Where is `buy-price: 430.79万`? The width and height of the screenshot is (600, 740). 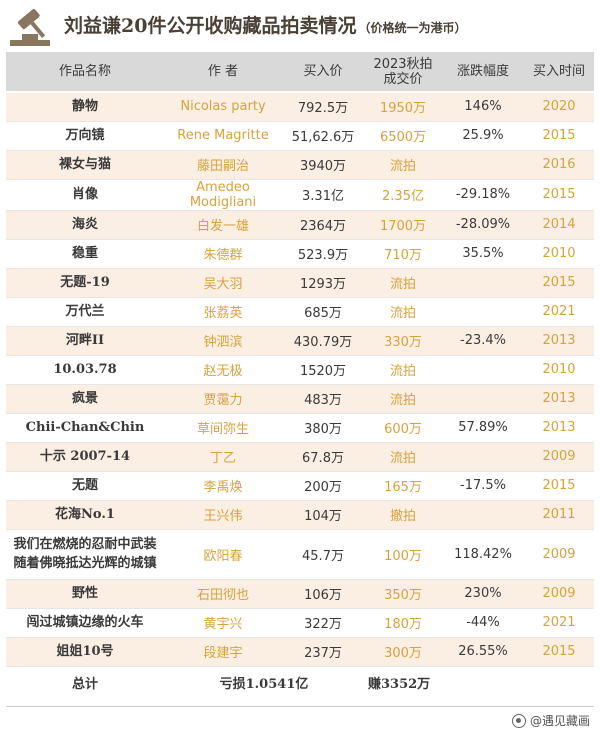
buy-price: 430.79万 is located at coordinates (323, 340).